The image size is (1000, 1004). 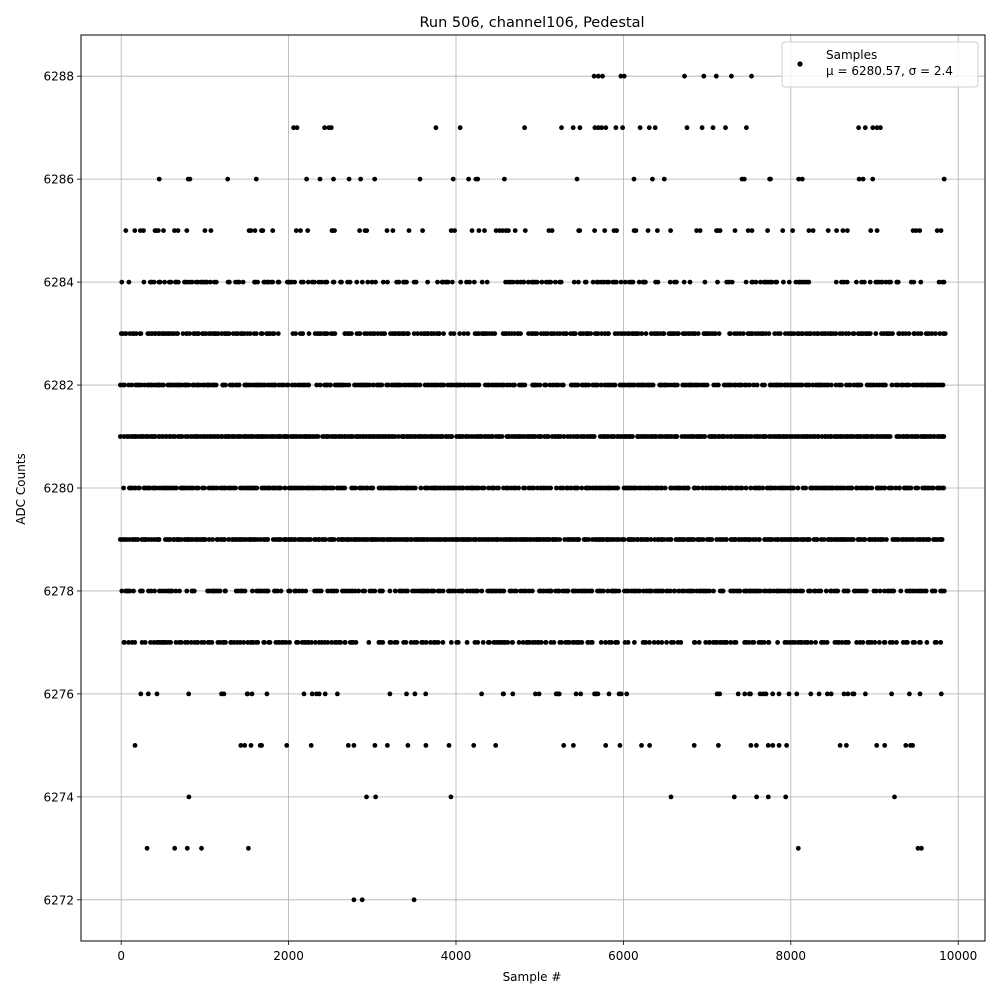 I want to click on y-tick-label: 6272, so click(x=58, y=900).